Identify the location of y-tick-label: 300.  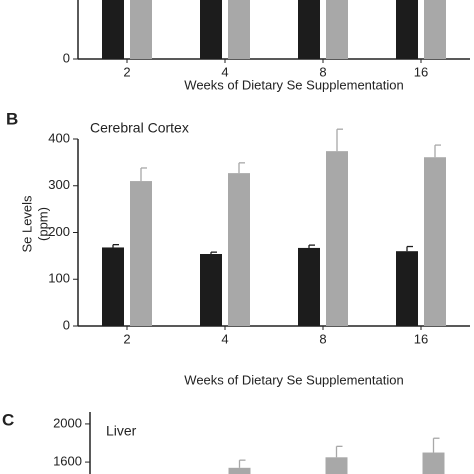
(59, 184).